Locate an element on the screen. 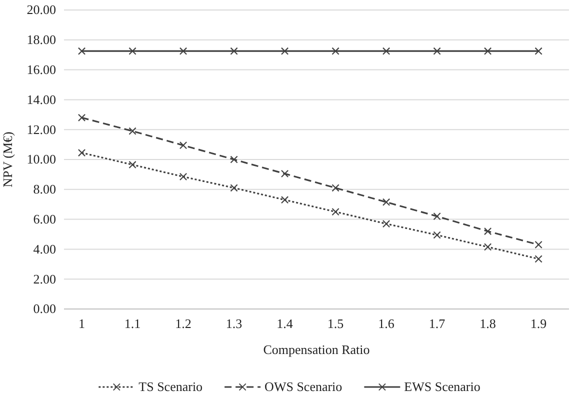  y-tick-label: 20.00 is located at coordinates (41, 10).